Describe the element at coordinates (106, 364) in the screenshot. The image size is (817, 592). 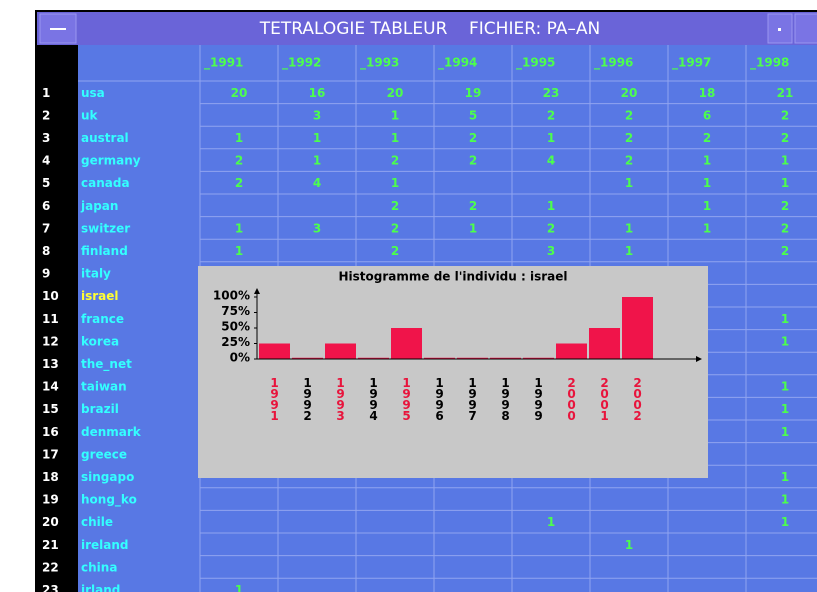
I see `row-label: the_net` at that location.